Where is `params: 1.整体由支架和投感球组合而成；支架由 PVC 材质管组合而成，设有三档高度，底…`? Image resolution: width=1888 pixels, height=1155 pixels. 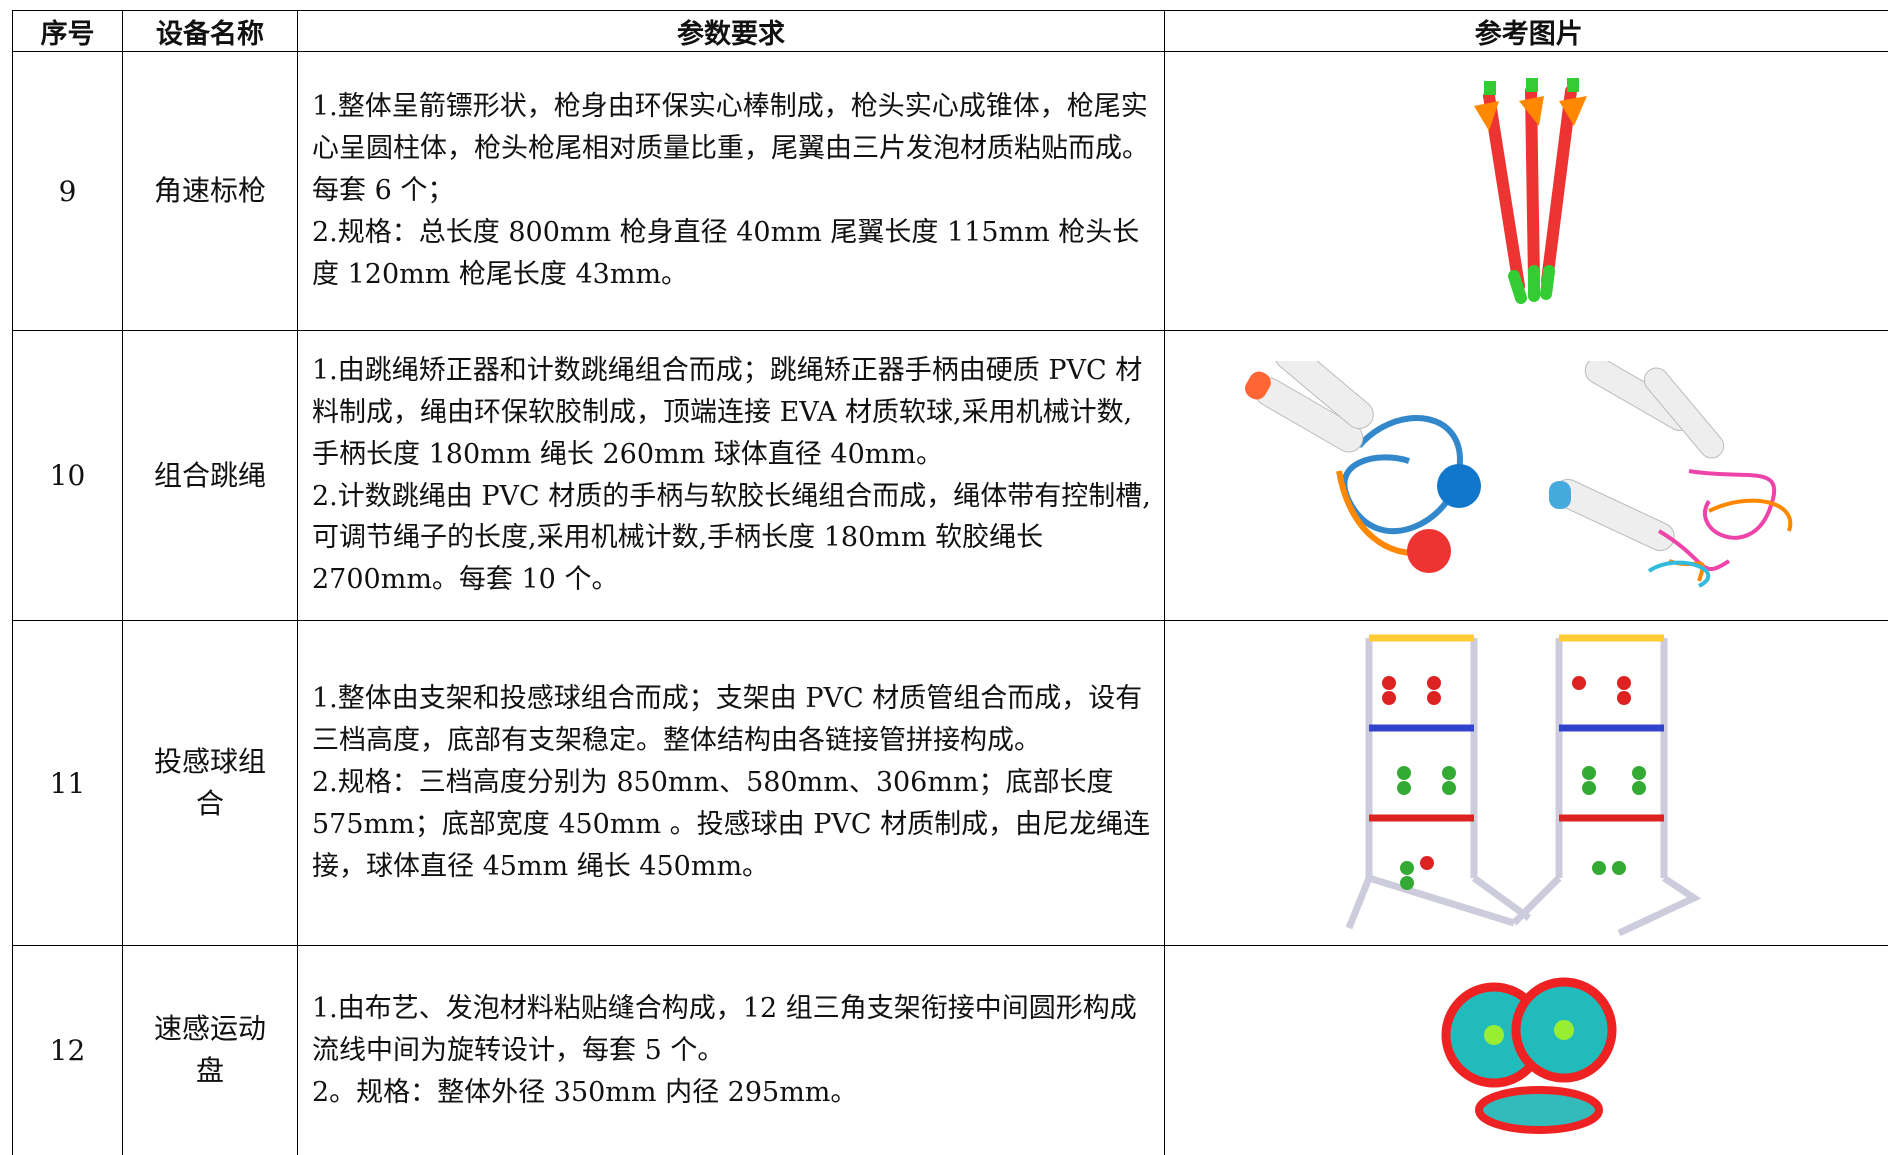
params: 1.整体由支架和投感球组合而成；支架由 PVC 材质管组合而成，设有三档高度，底… is located at coordinates (731, 783).